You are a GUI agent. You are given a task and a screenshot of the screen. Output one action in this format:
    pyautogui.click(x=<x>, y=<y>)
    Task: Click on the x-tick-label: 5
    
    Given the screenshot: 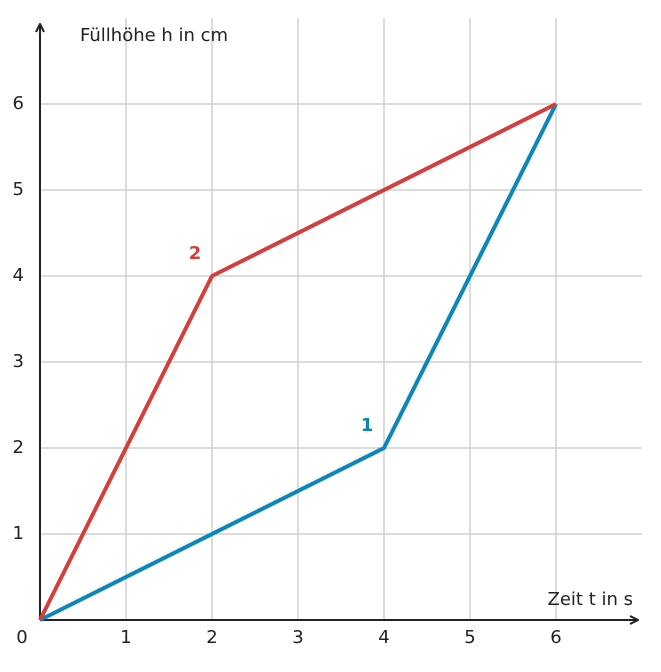 What is the action you would take?
    pyautogui.click(x=469, y=637)
    